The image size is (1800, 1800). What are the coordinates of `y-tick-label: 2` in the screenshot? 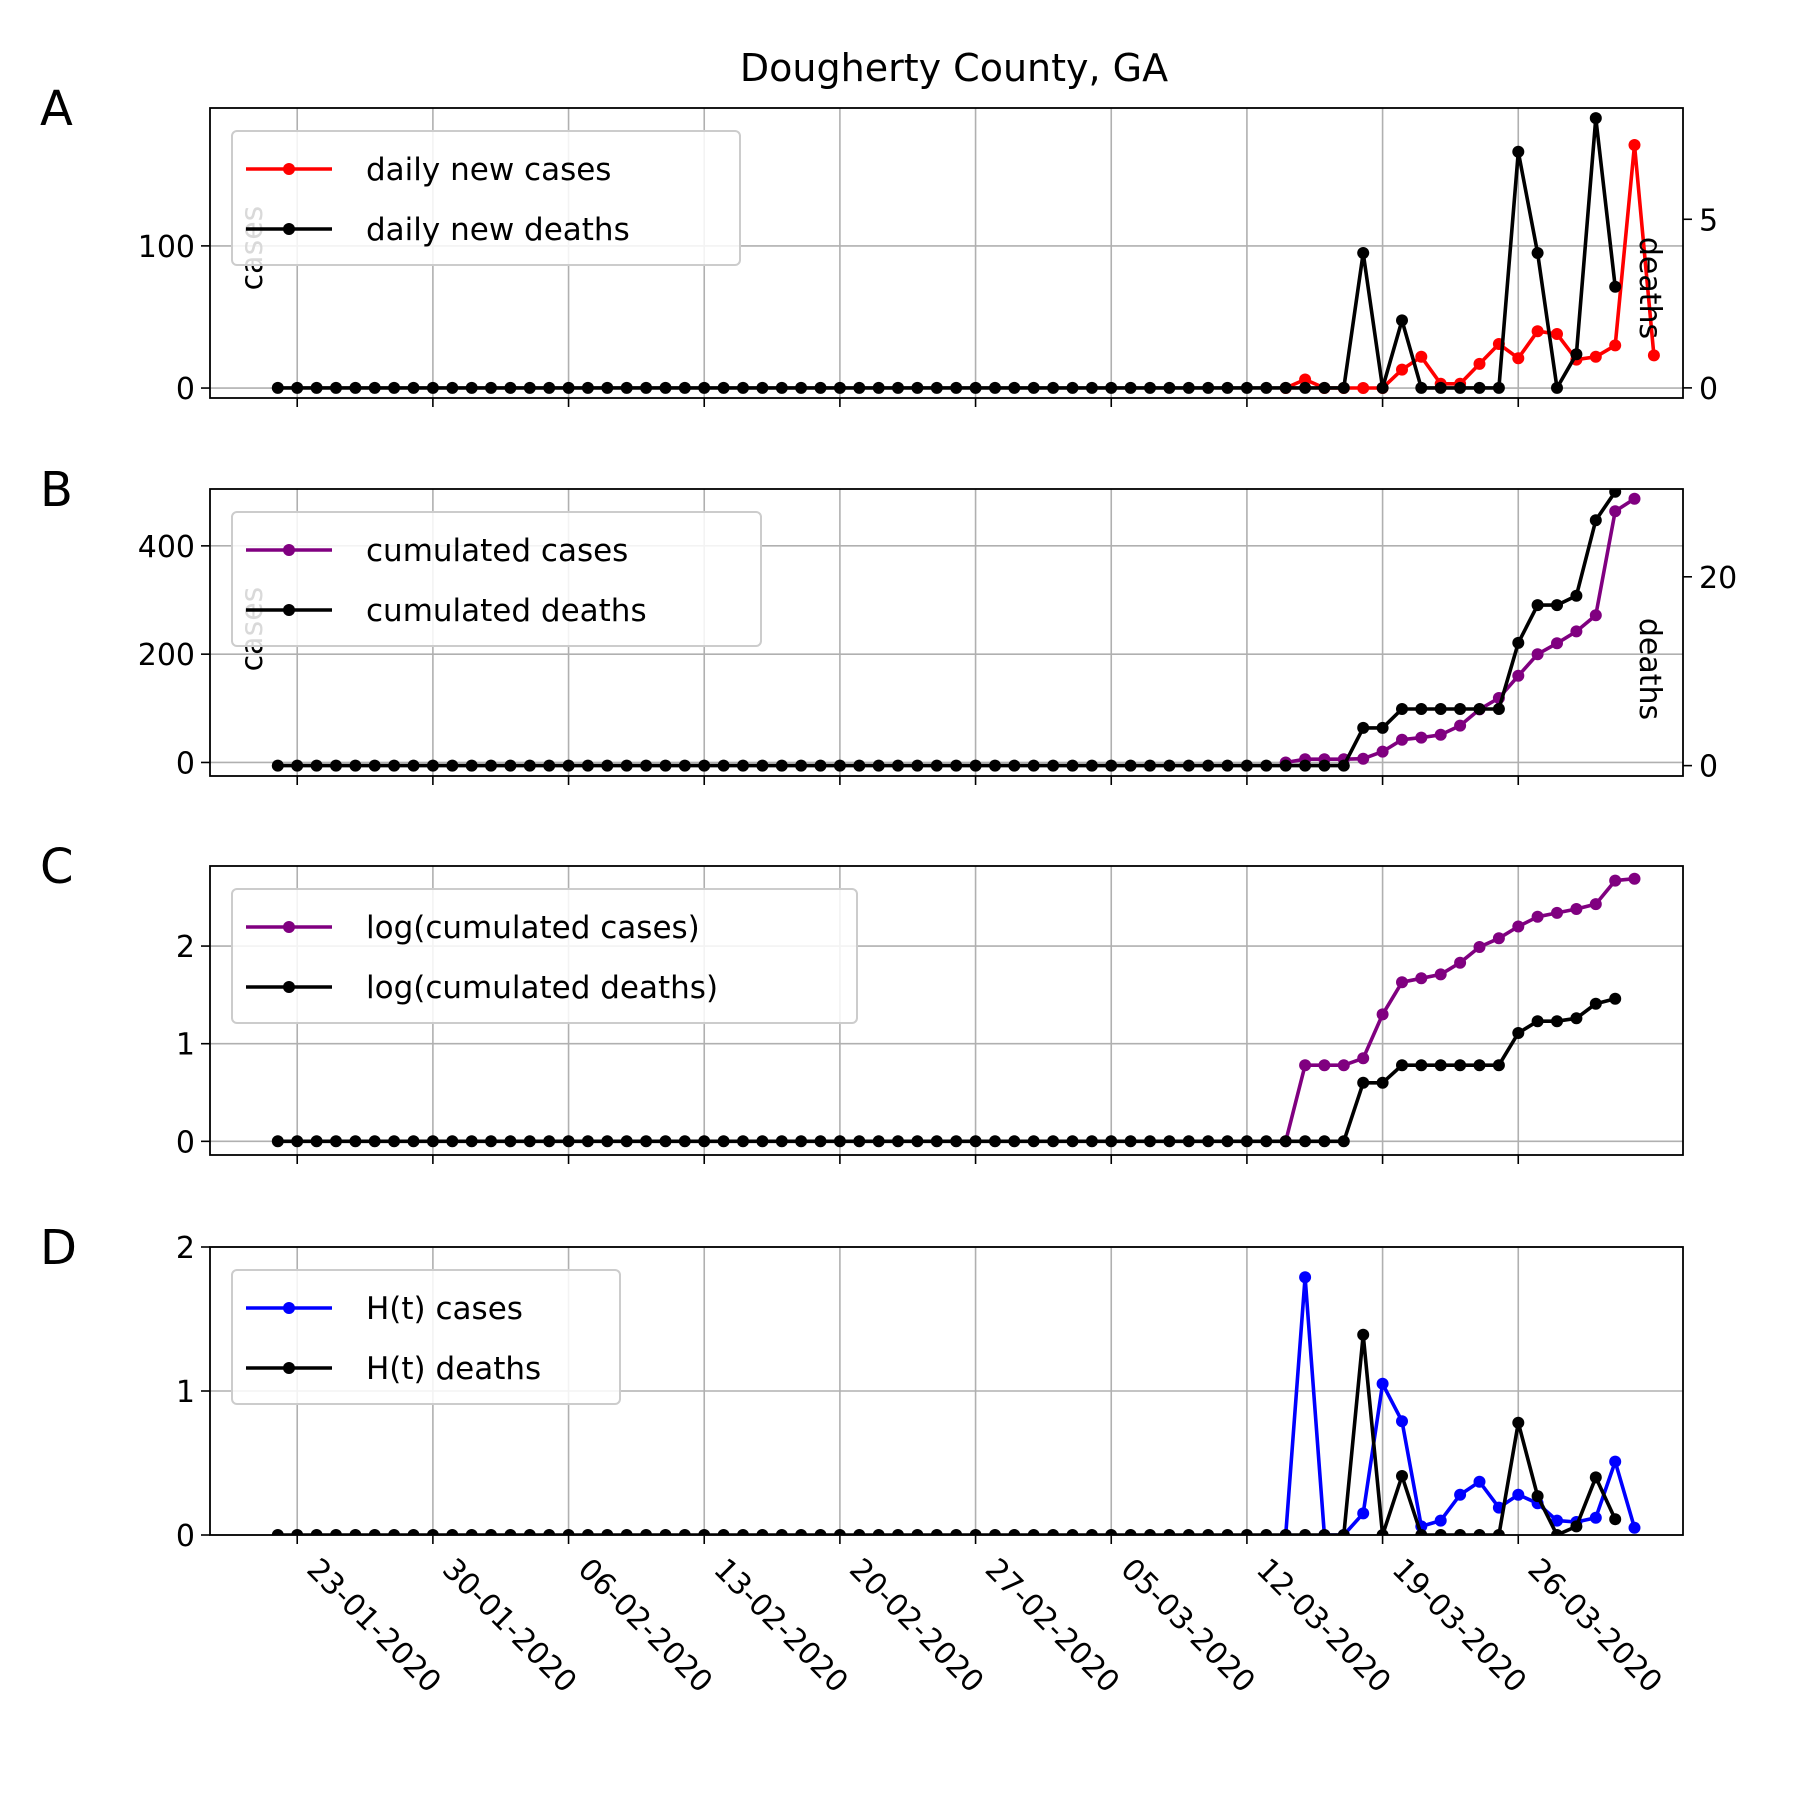 It's located at (185, 1248).